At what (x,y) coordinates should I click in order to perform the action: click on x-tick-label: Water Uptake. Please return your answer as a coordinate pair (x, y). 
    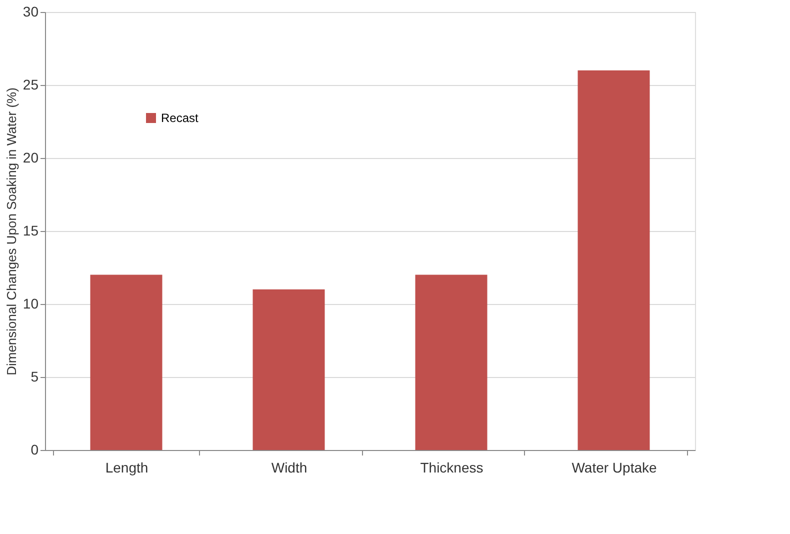
    Looking at the image, I should click on (614, 468).